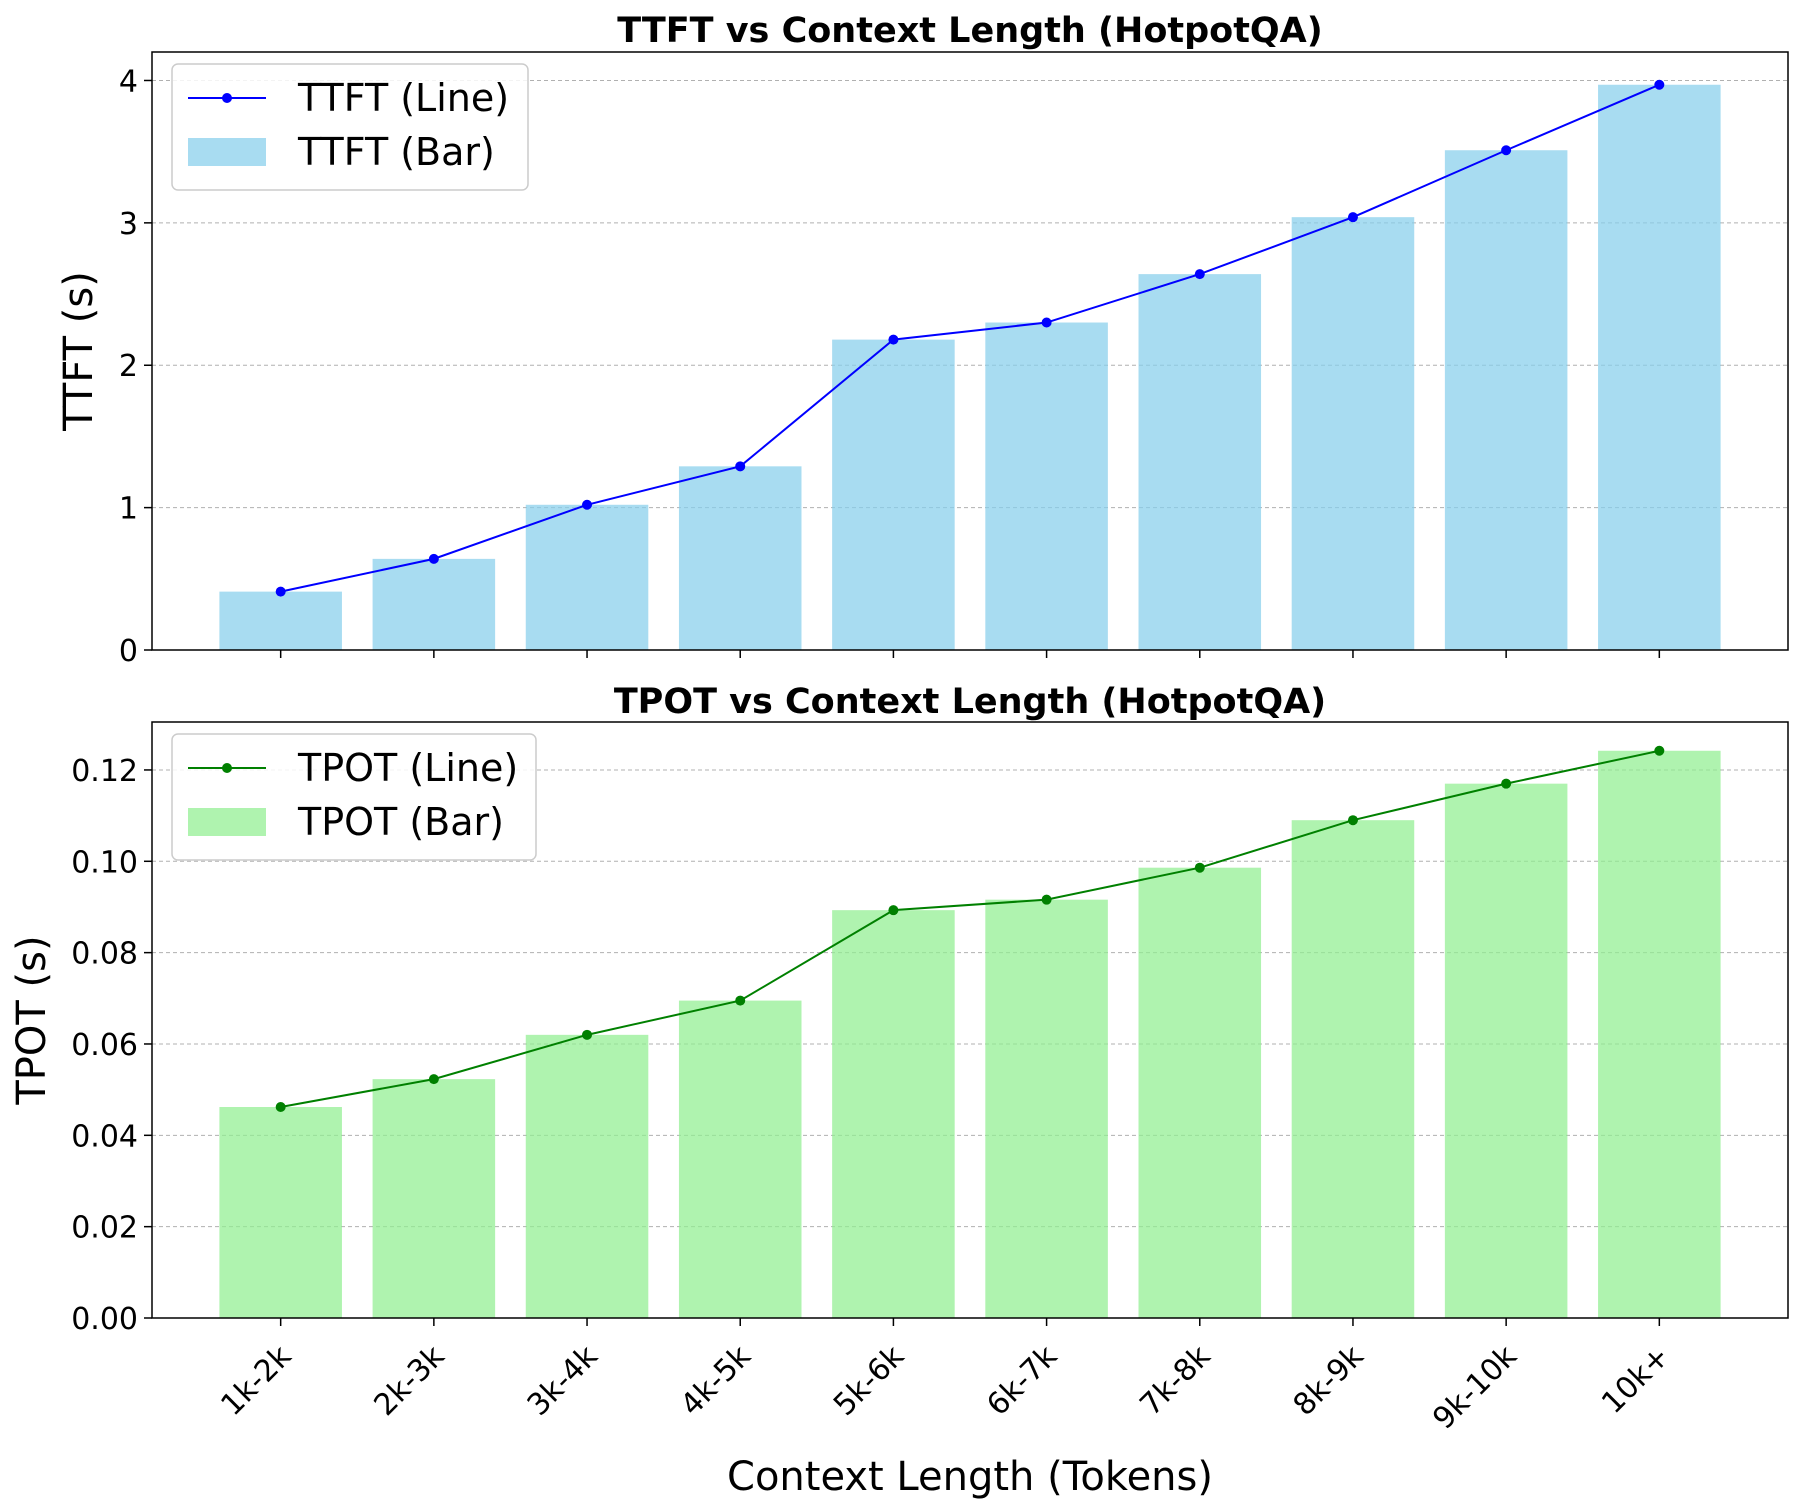 Image resolution: width=1800 pixels, height=1500 pixels. Describe the element at coordinates (128, 366) in the screenshot. I see `y-tick-label: 2` at that location.